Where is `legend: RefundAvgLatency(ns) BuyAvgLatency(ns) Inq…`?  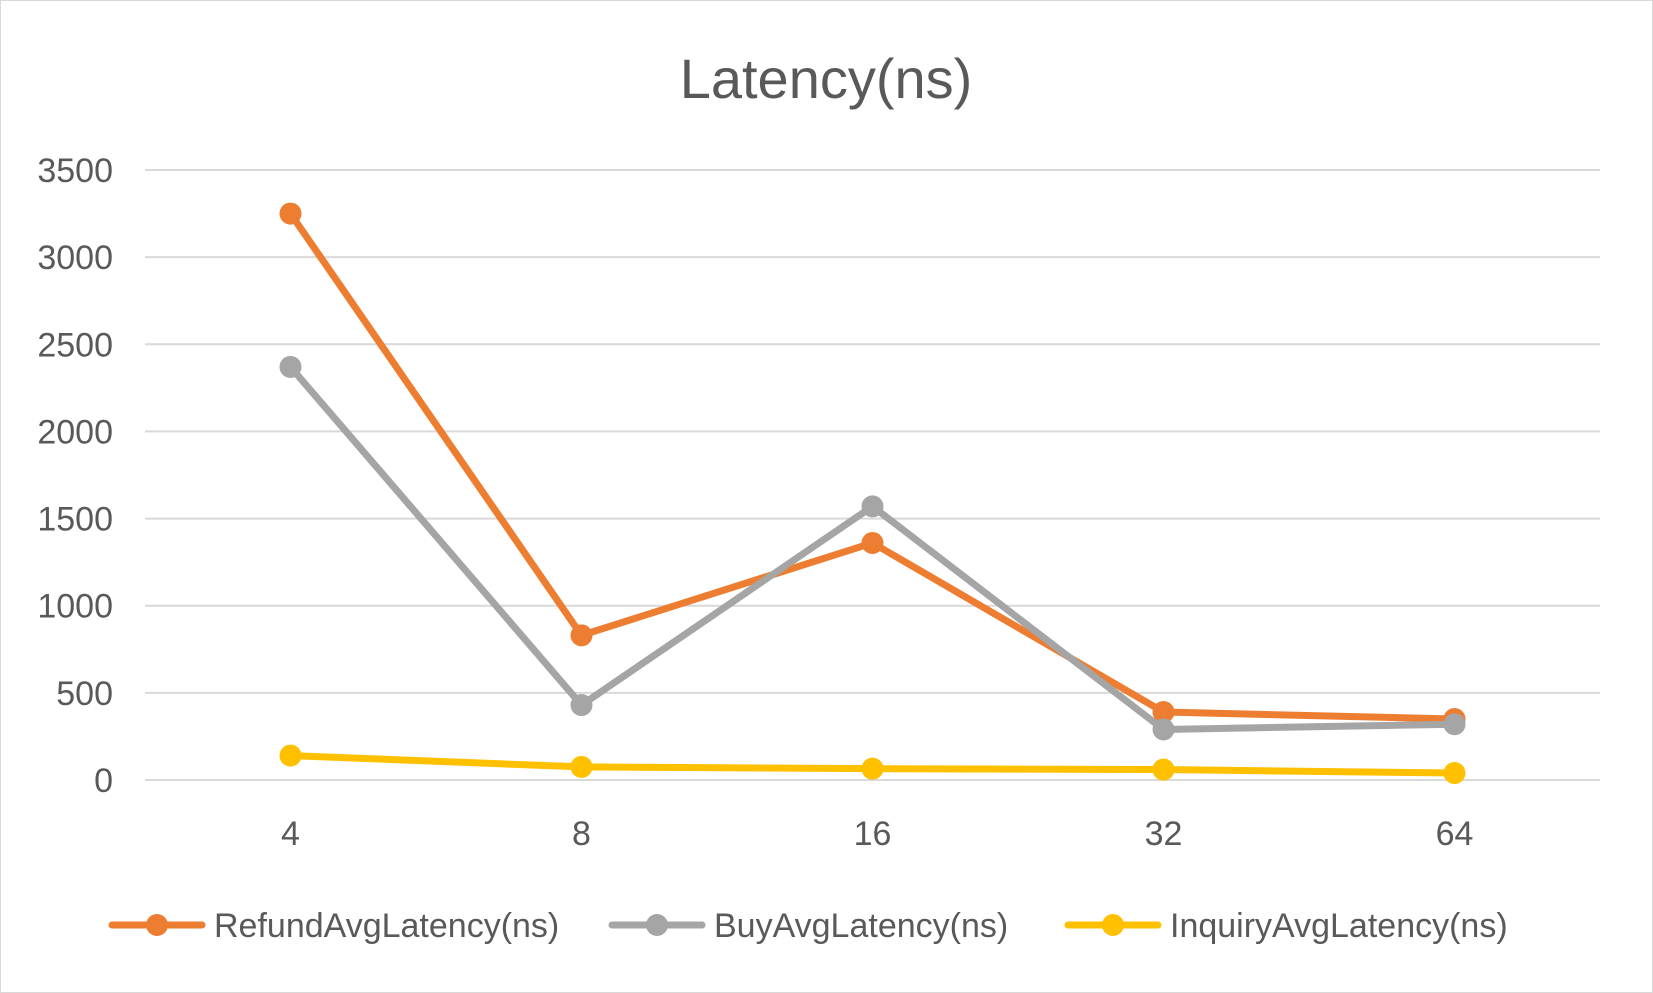 legend: RefundAvgLatency(ns) BuyAvgLatency(ns) Inq… is located at coordinates (808, 926).